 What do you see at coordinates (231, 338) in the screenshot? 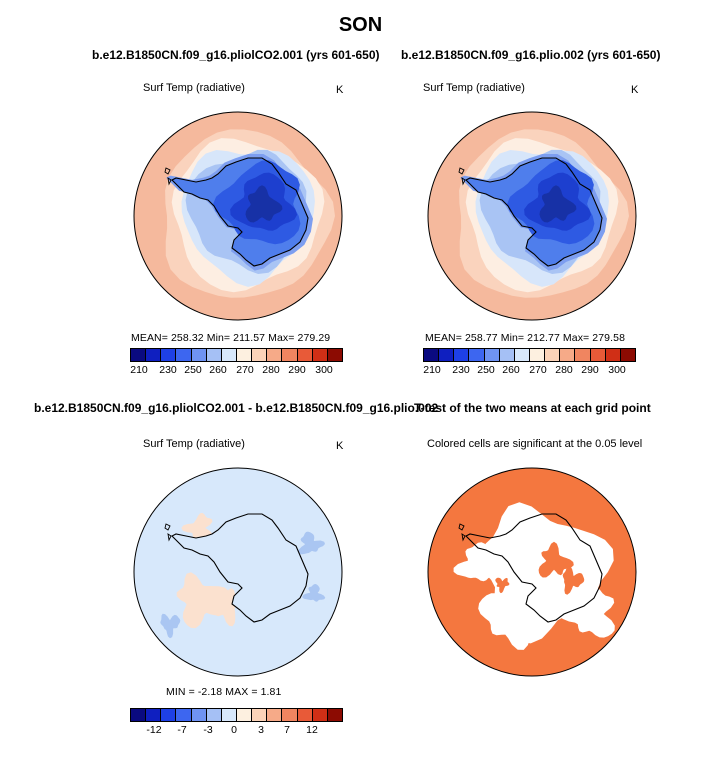
I see `panel1-stats: MEAN= 258.32 Min= 211.57 Max= 279.29` at bounding box center [231, 338].